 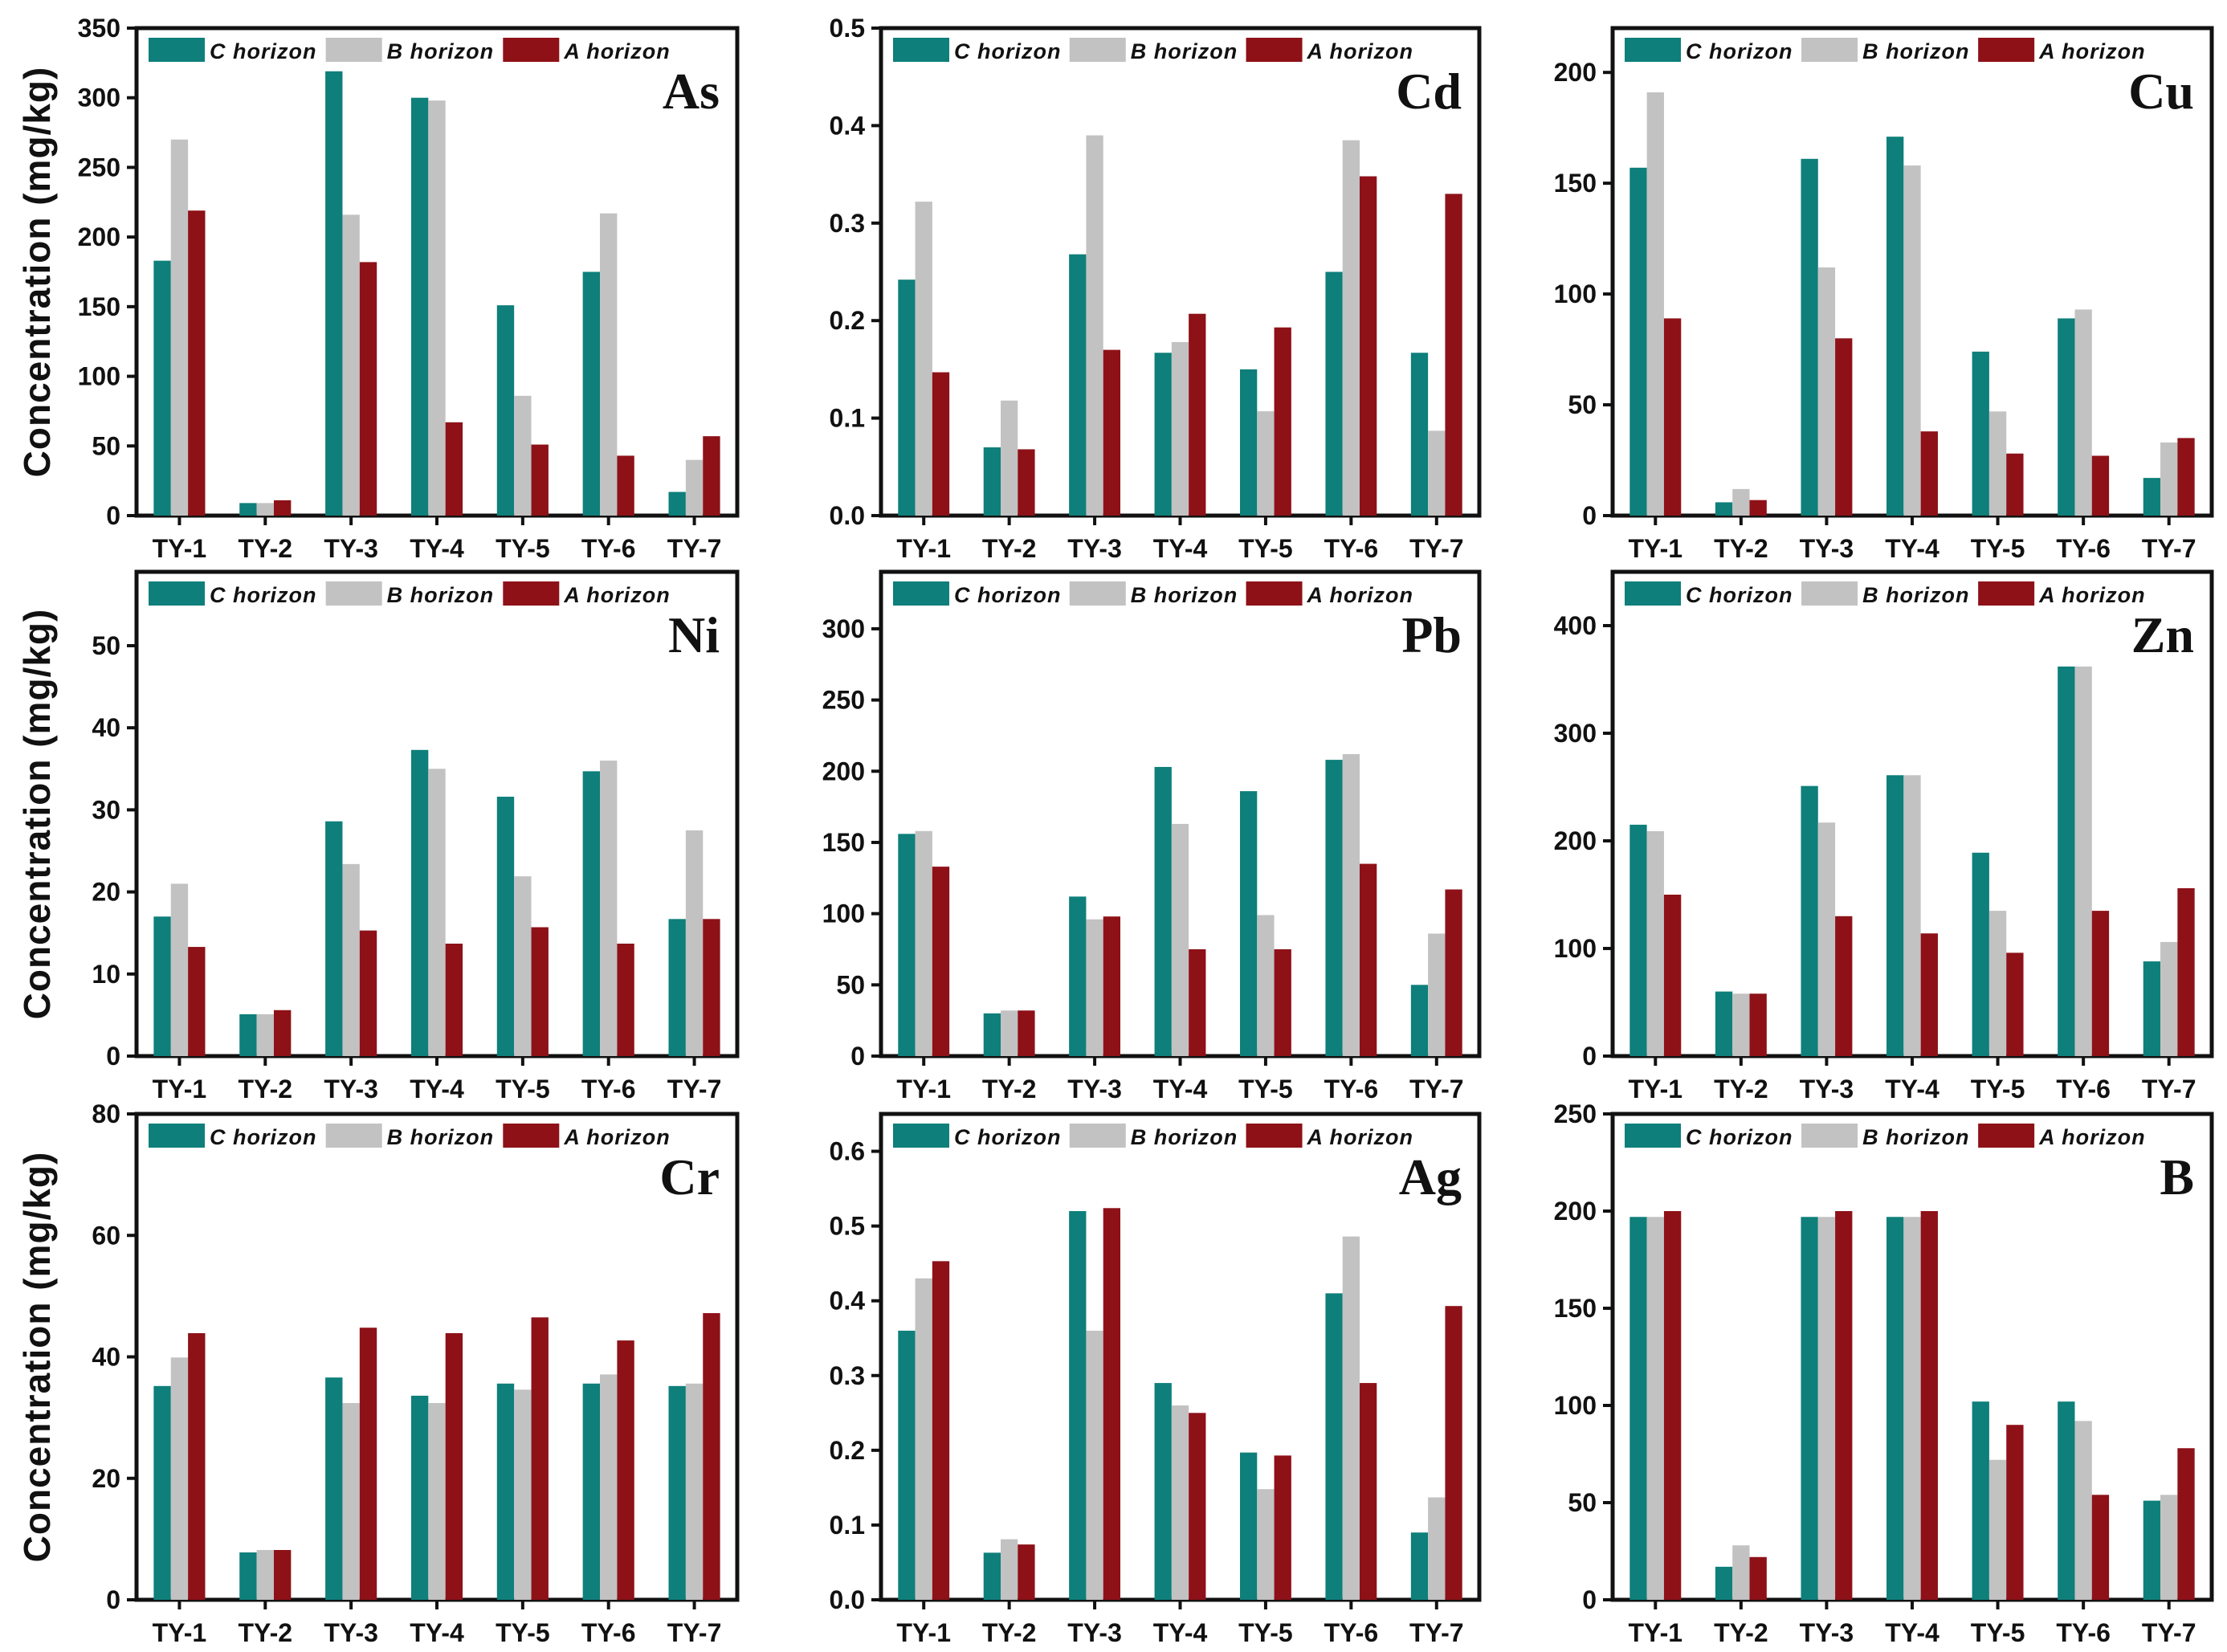 I want to click on y-axis-label: Concentration (mg/kg), so click(x=37, y=1357).